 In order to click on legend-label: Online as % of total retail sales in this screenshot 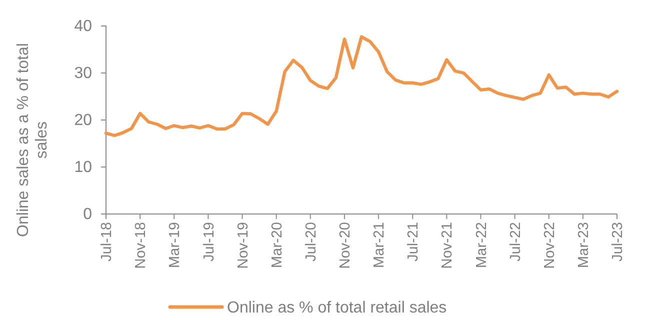, I will do `click(337, 308)`.